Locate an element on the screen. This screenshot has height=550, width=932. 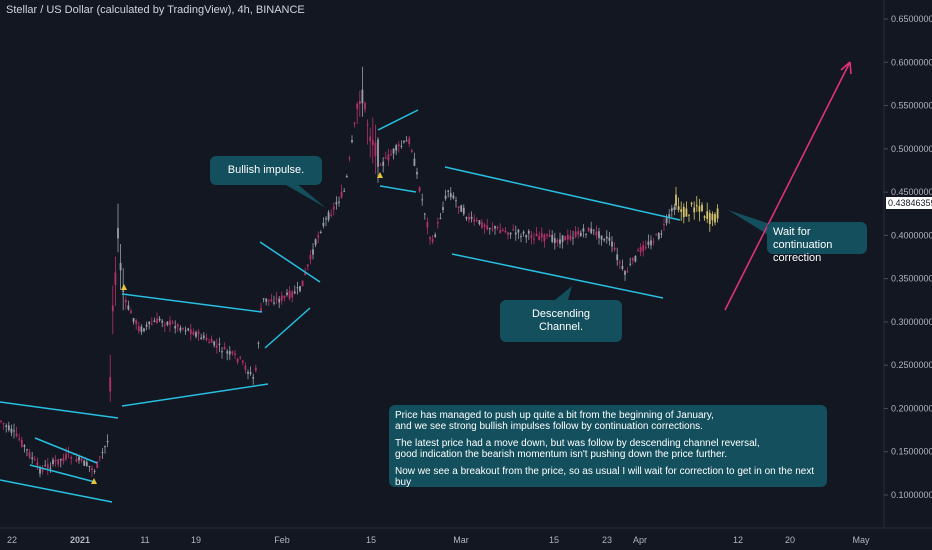
bullish-impulse-note: Bullish impulse. is located at coordinates (266, 170).